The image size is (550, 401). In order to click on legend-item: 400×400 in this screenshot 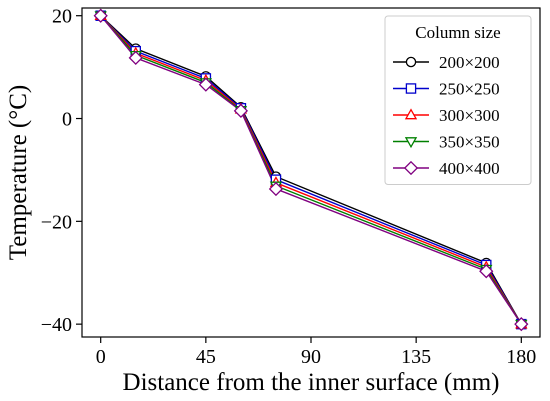, I will do `click(446, 168)`.